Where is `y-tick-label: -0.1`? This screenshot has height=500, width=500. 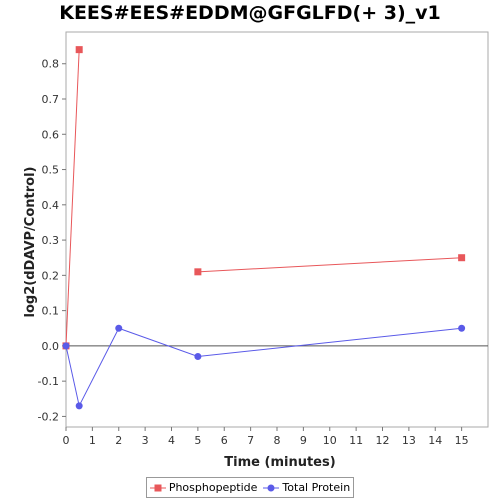
y-tick-label: -0.1 is located at coordinates (48, 381).